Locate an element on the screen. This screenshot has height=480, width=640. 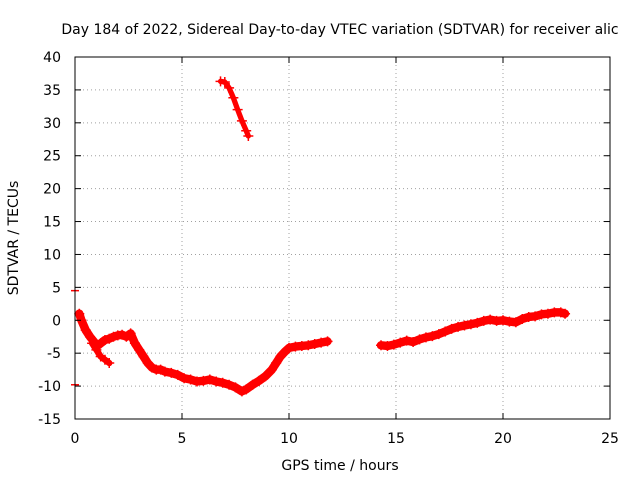
y-tick-label: 5 is located at coordinates (56, 288).